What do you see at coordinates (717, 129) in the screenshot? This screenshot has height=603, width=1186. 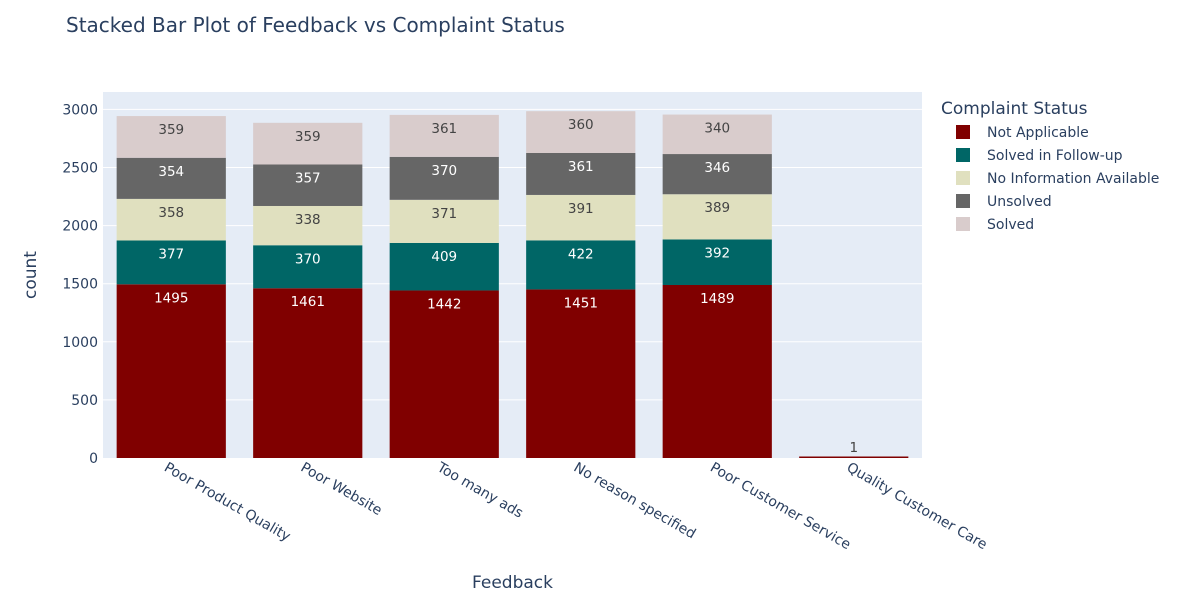 I see `bar-value-label: 340` at bounding box center [717, 129].